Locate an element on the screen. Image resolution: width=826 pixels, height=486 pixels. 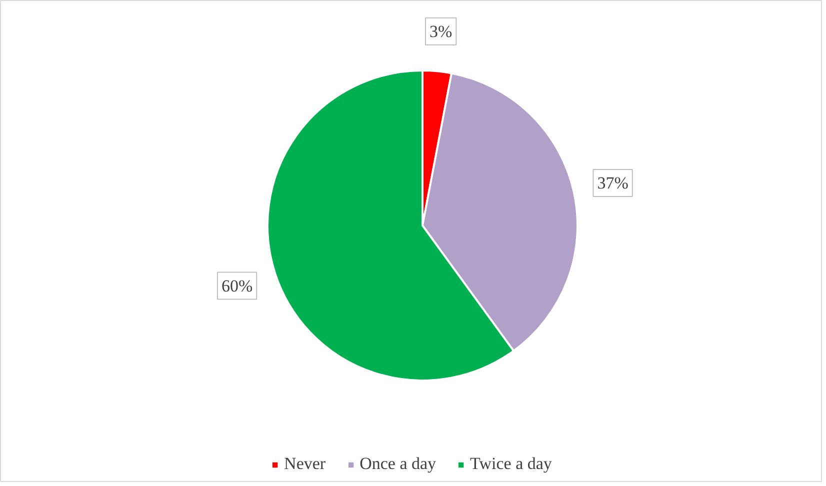
data-label: 3% is located at coordinates (441, 31).